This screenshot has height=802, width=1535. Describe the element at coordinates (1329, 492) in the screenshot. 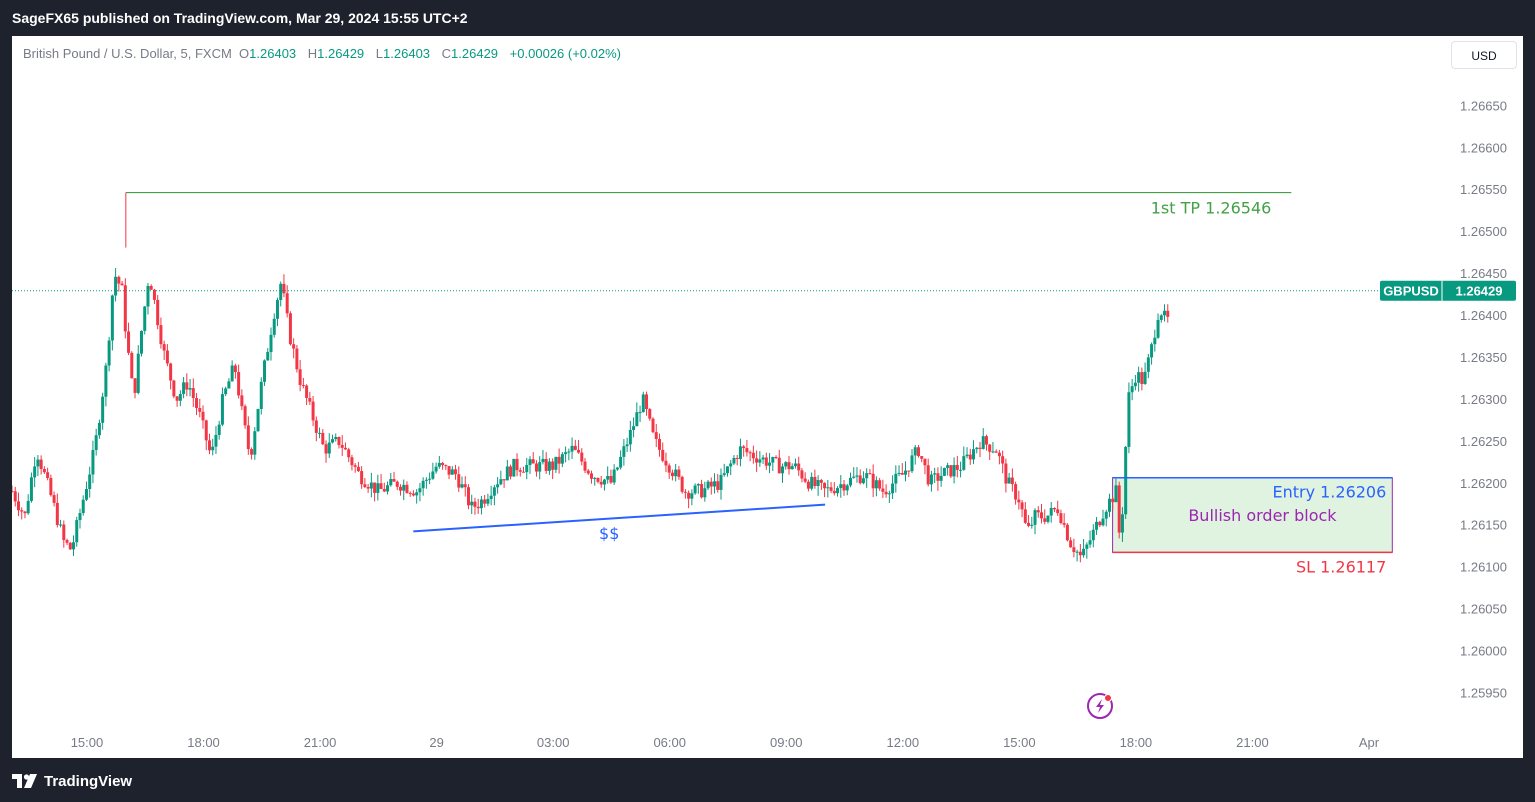

I see `entry-label: Entry 1.26206` at that location.